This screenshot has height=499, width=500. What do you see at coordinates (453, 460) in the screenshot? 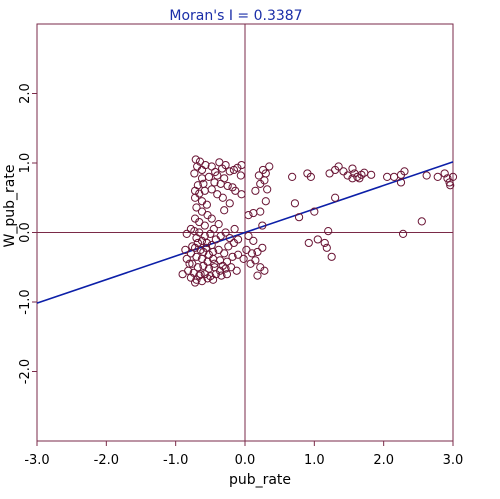
I see `x-tick-label: 3.0` at bounding box center [453, 460].